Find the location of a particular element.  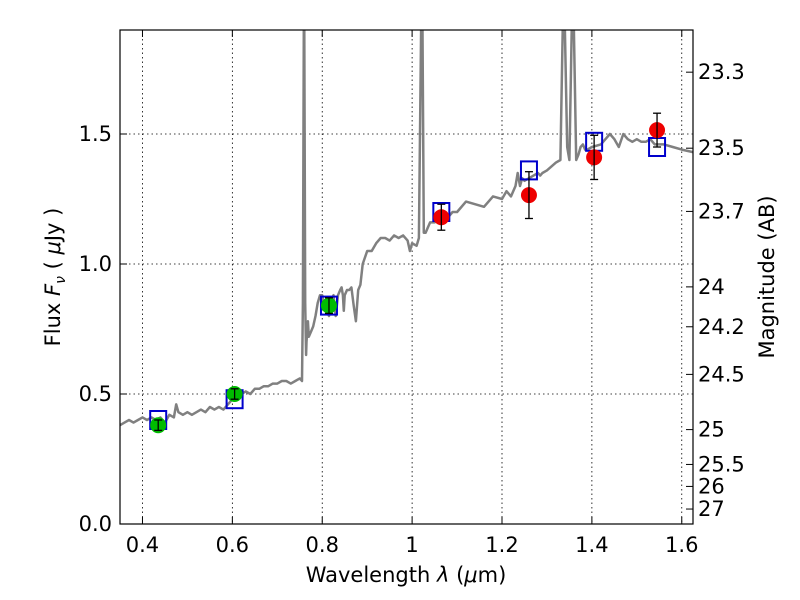

x-tick-label: 1.6 is located at coordinates (681, 545).